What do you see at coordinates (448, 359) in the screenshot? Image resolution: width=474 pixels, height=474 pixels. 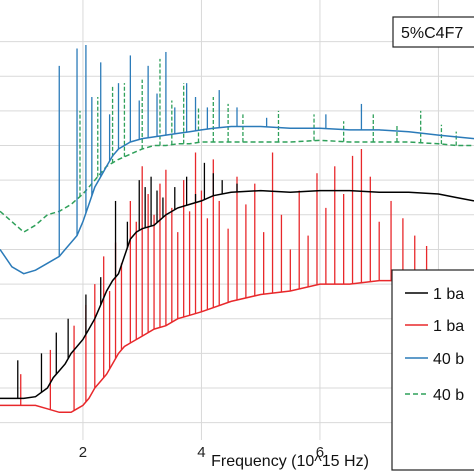 I see `legend-label-3: 40 b` at bounding box center [448, 359].